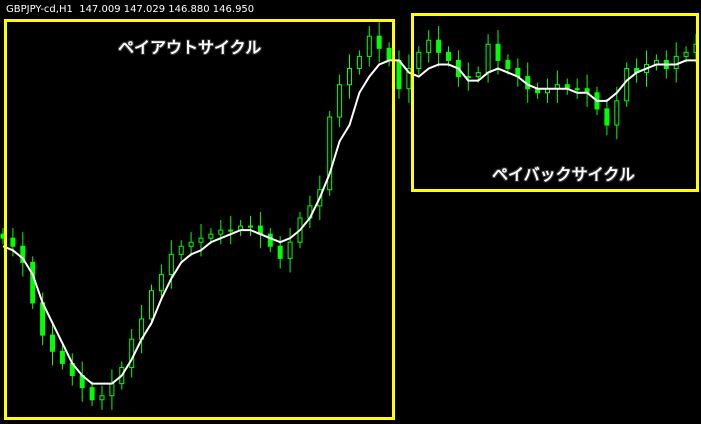  I want to click on payout-cycle-label: ペイアウトサイクル, so click(190, 47).